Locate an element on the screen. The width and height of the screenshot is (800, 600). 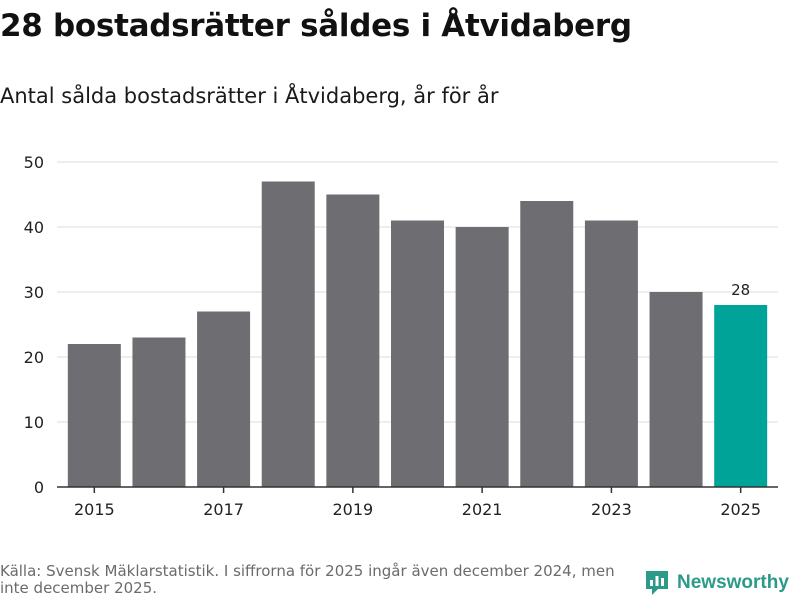
y-tick-label: 0 is located at coordinates (39, 487).